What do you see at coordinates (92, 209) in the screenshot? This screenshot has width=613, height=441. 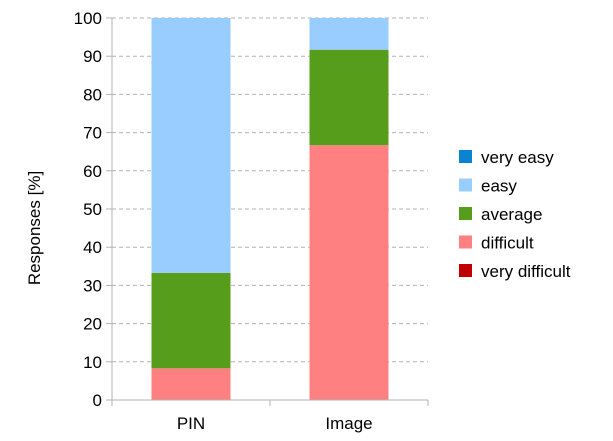 I see `y-tick-label: 50` at bounding box center [92, 209].